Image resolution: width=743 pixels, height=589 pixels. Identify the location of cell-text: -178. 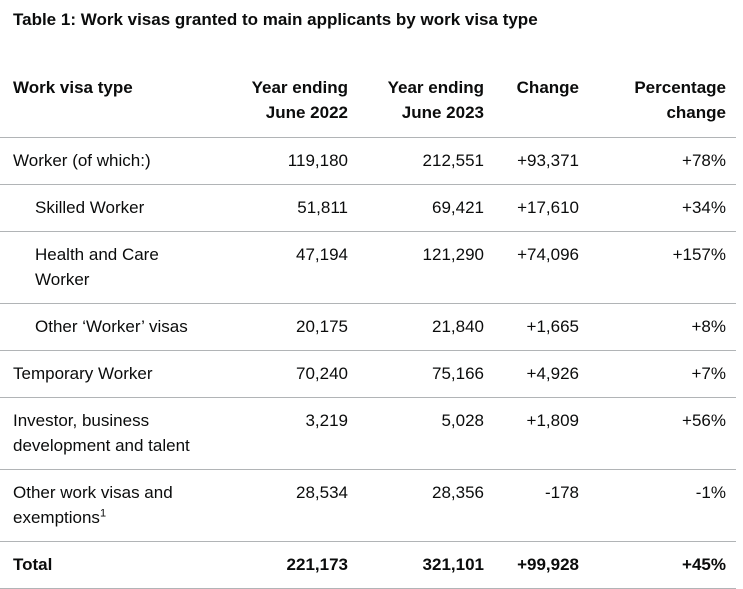
(561, 492).